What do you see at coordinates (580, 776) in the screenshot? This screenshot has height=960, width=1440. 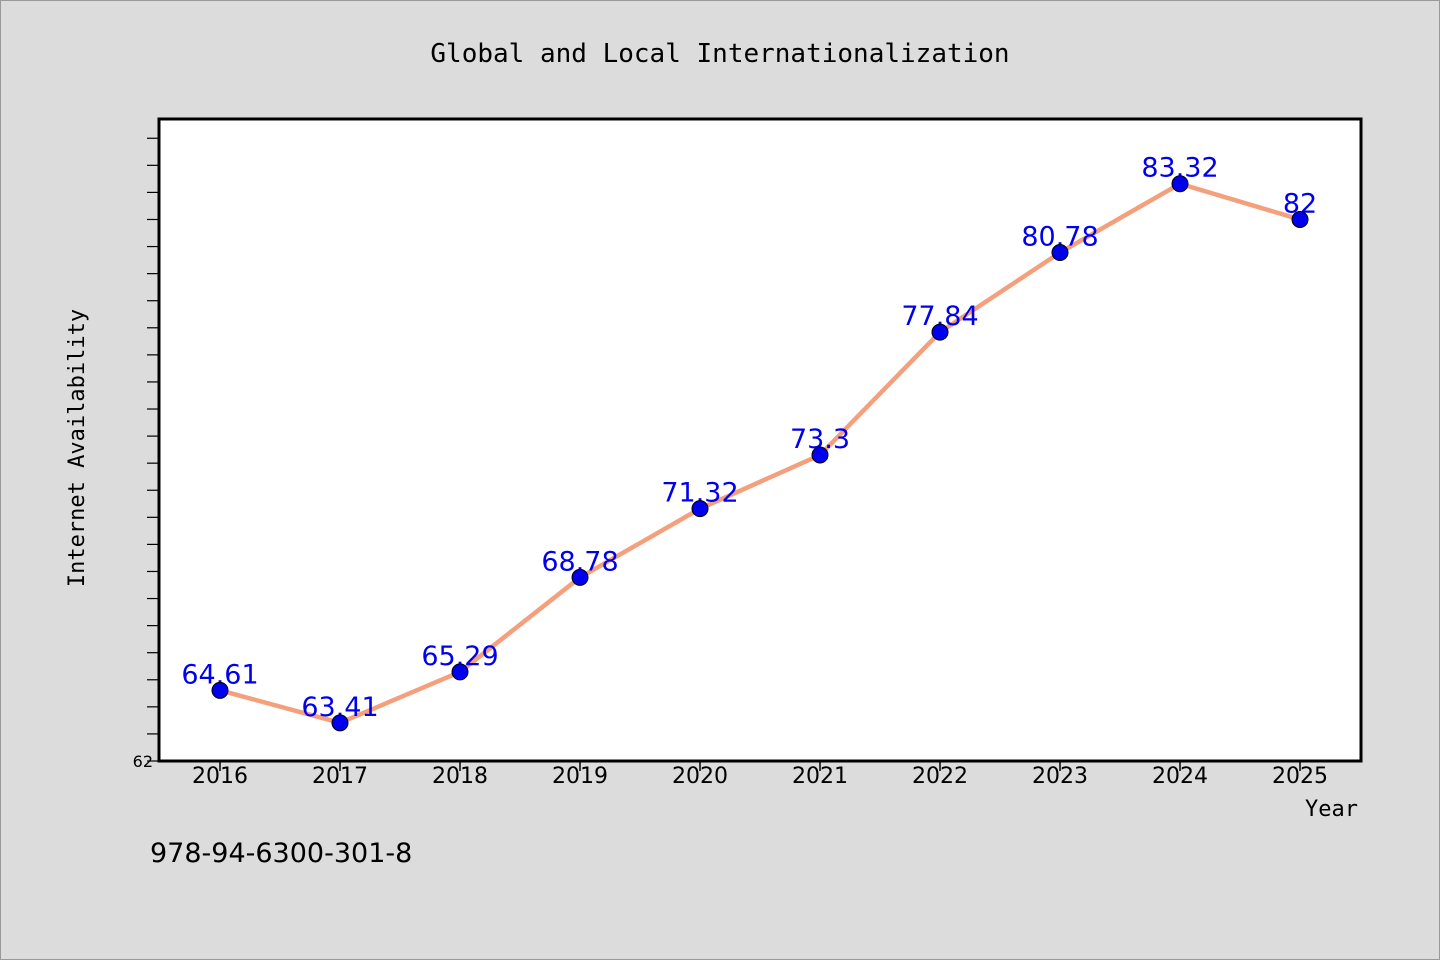 I see `x-tick-label: 2019` at bounding box center [580, 776].